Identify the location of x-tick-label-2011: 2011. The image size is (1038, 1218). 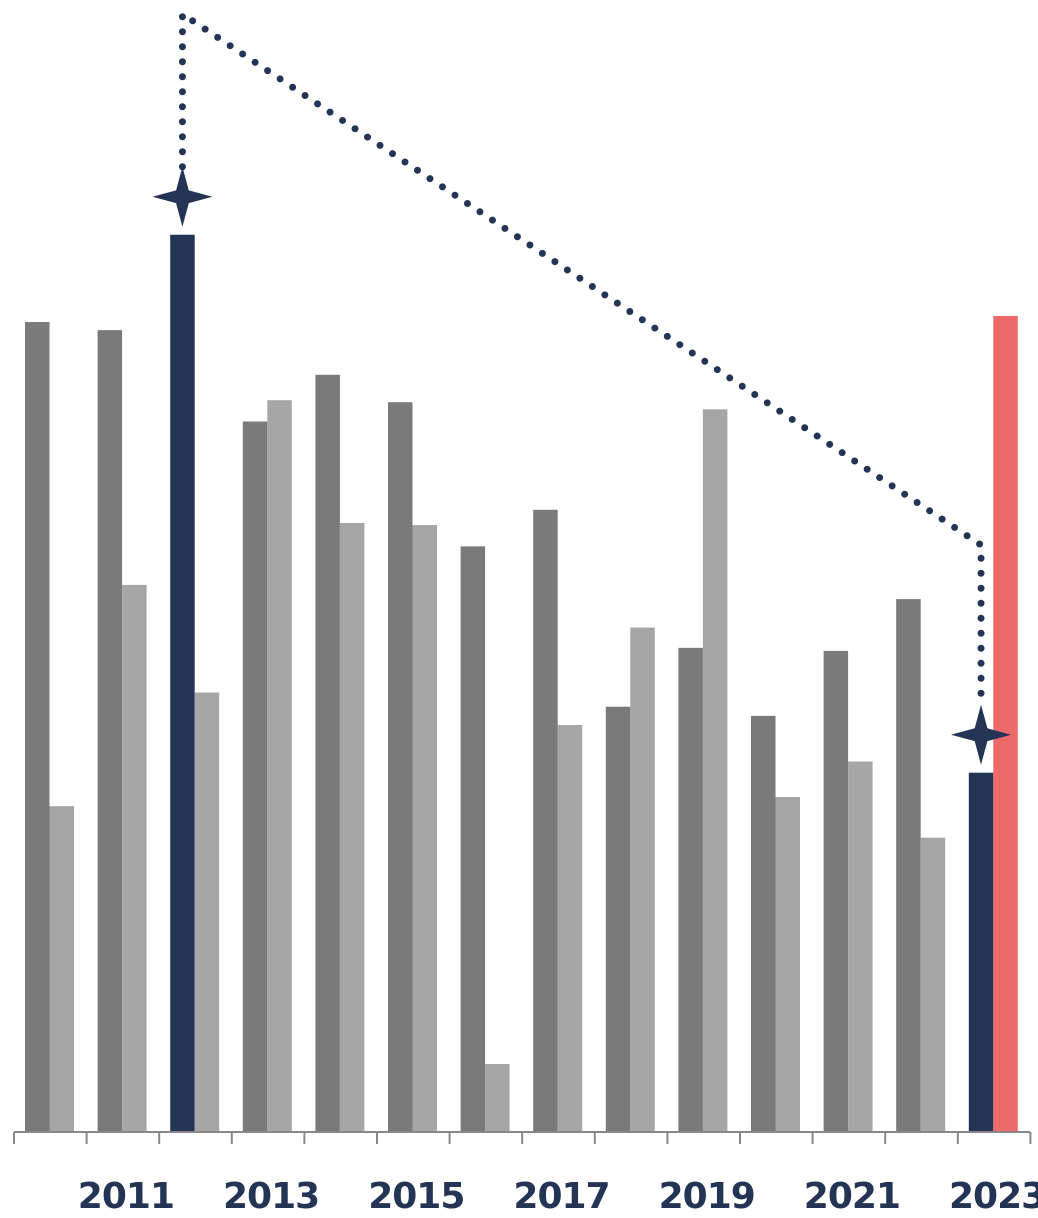
(126, 1196).